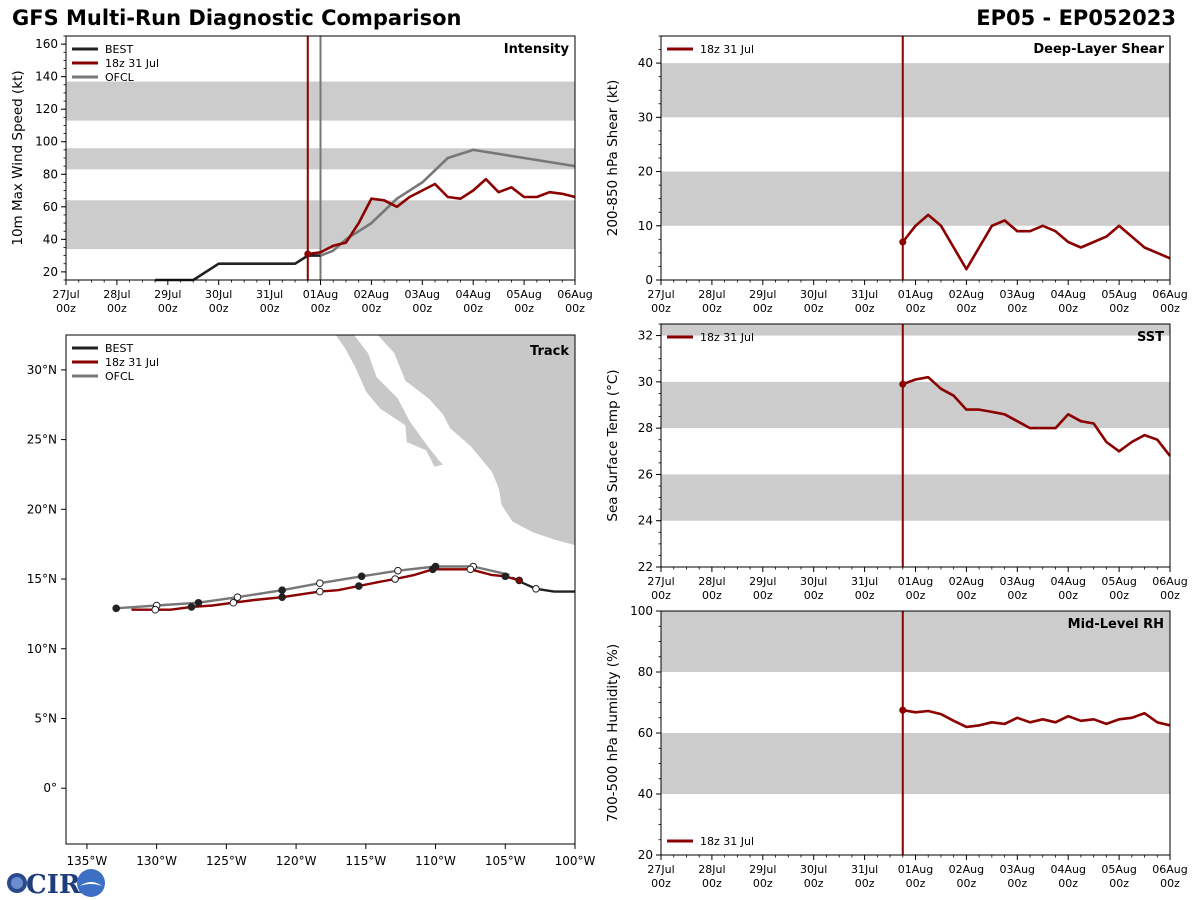 The height and width of the screenshot is (900, 1200). What do you see at coordinates (87, 861) in the screenshot?
I see `x-tick-label: 135°W` at bounding box center [87, 861].